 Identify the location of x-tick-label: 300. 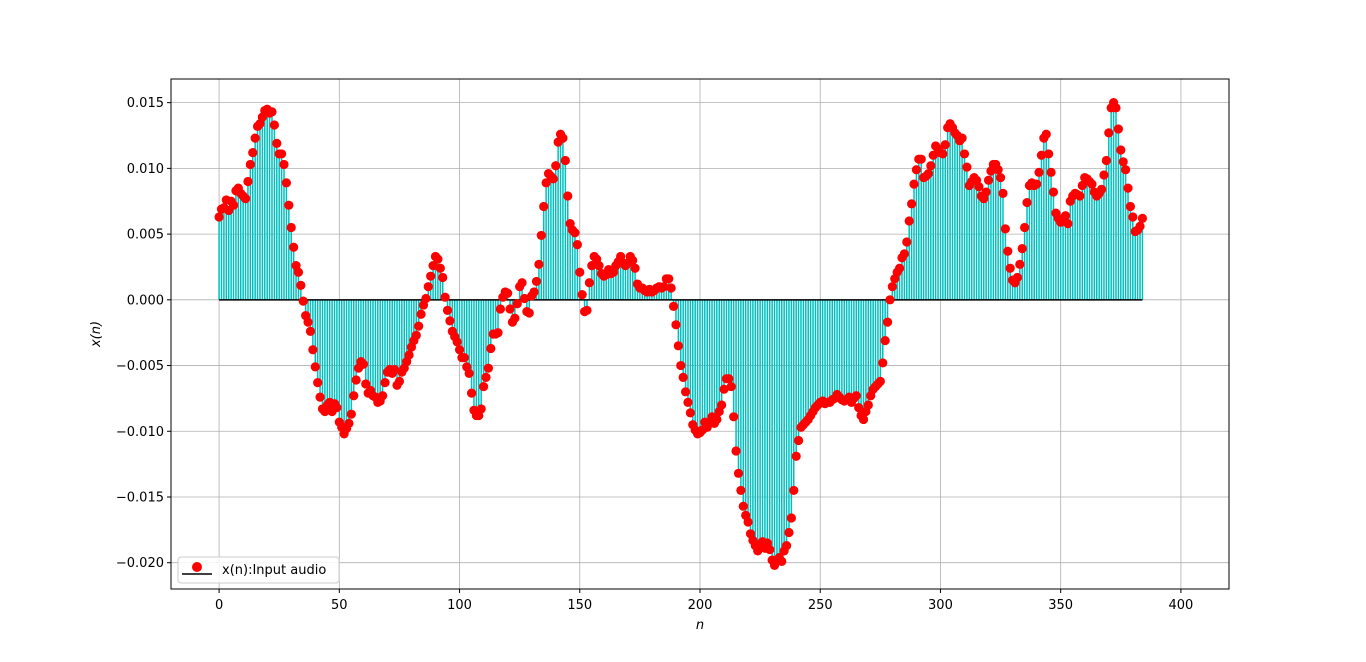
(940, 605).